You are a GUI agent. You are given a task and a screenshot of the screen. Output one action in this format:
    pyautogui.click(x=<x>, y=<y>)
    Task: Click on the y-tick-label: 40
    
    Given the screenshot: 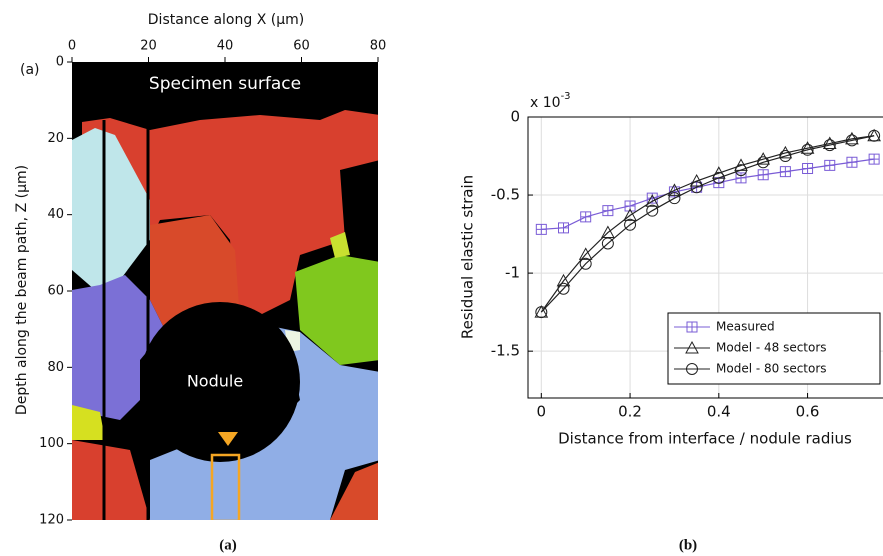 What is the action you would take?
    pyautogui.click(x=55, y=214)
    